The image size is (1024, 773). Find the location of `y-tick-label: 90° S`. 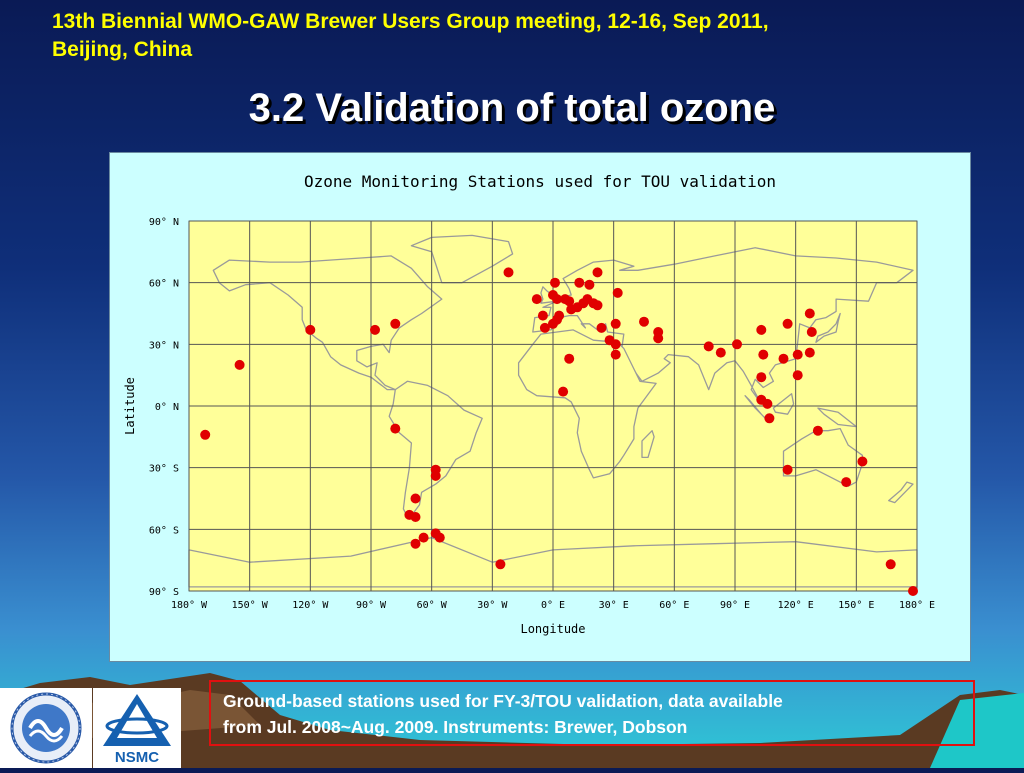

y-tick-label: 90° S is located at coordinates (164, 592).